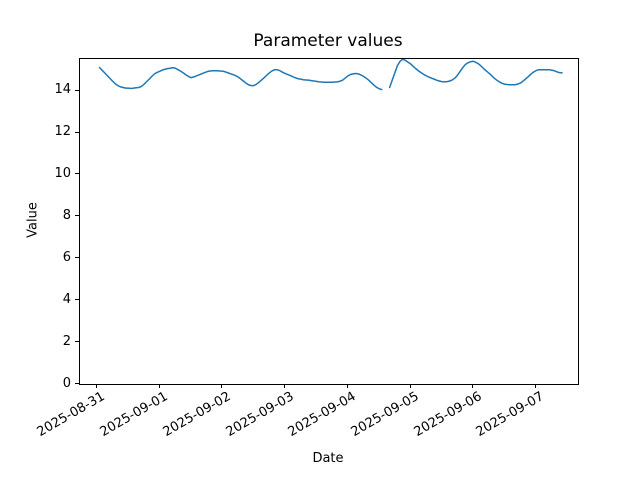  Describe the element at coordinates (510, 414) in the screenshot. I see `x-tick-label: 2025-09-07` at that location.